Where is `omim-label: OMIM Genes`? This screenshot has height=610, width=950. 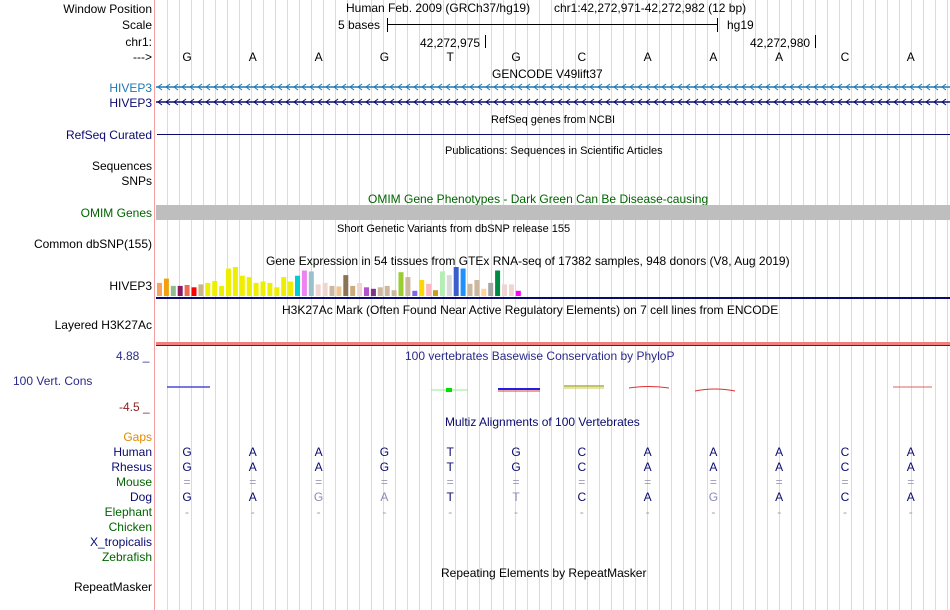
omim-label: OMIM Genes is located at coordinates (116, 213).